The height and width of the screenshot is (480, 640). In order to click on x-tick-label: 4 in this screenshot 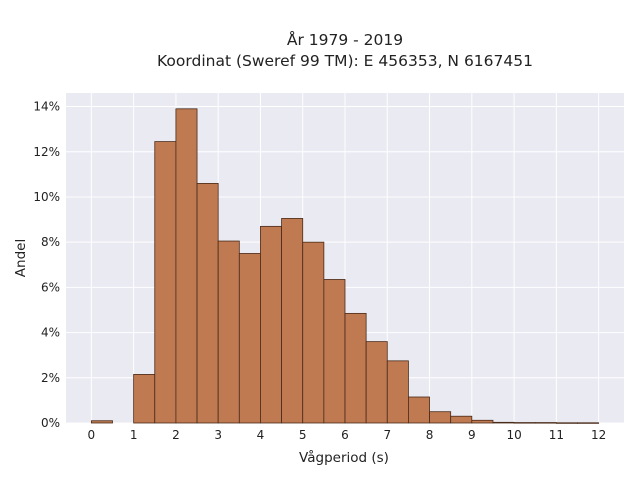, I will do `click(261, 435)`.